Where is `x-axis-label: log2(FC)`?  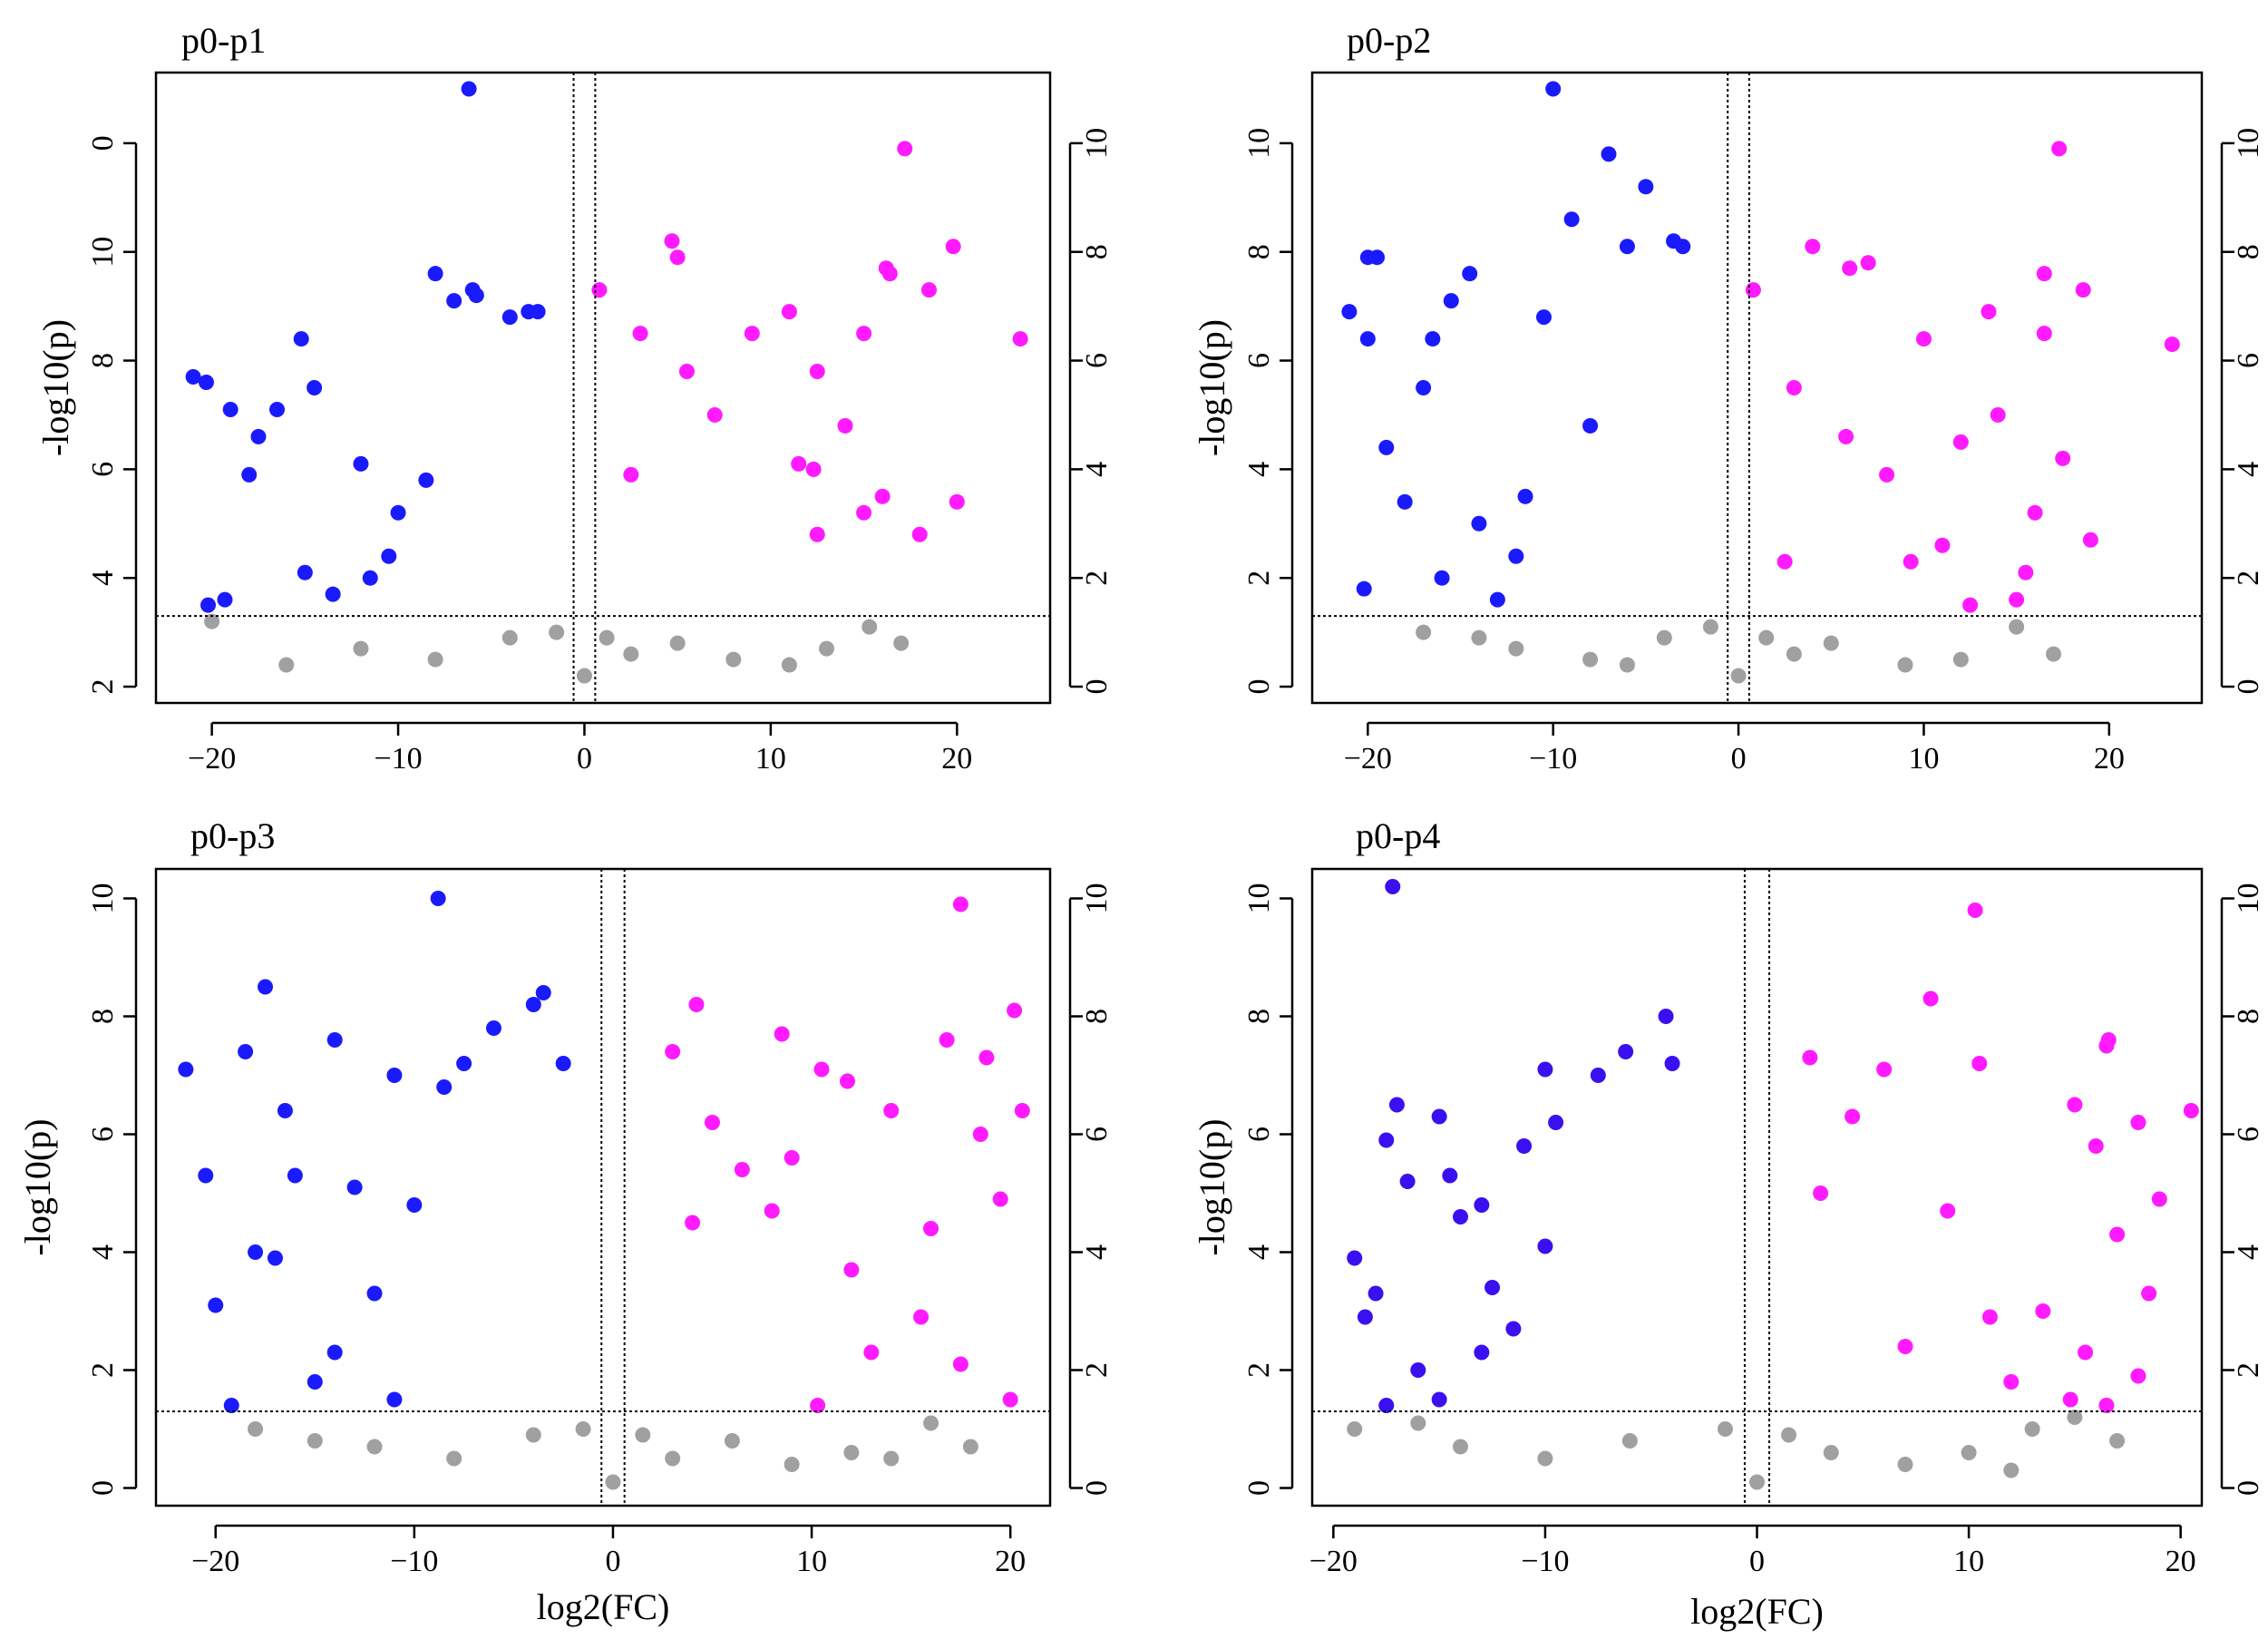
x-axis-label: log2(FC) is located at coordinates (603, 1606).